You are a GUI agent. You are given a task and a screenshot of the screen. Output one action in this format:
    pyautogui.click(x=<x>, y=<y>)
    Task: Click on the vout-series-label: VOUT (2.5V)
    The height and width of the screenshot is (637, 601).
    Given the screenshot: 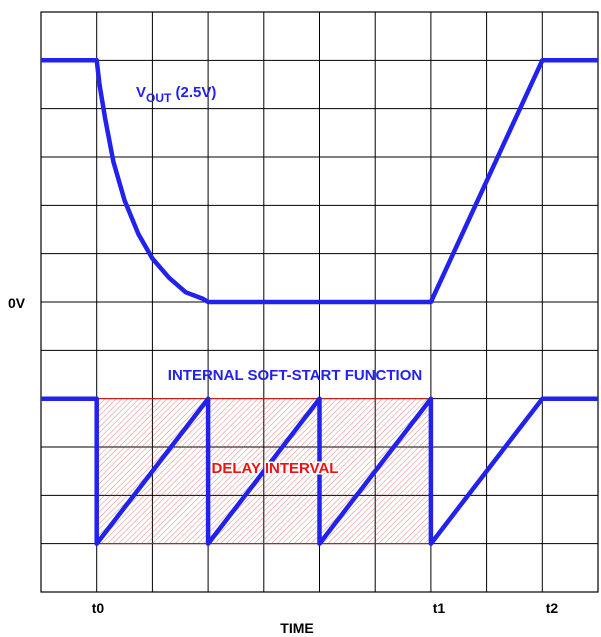 What is the action you would take?
    pyautogui.click(x=176, y=94)
    